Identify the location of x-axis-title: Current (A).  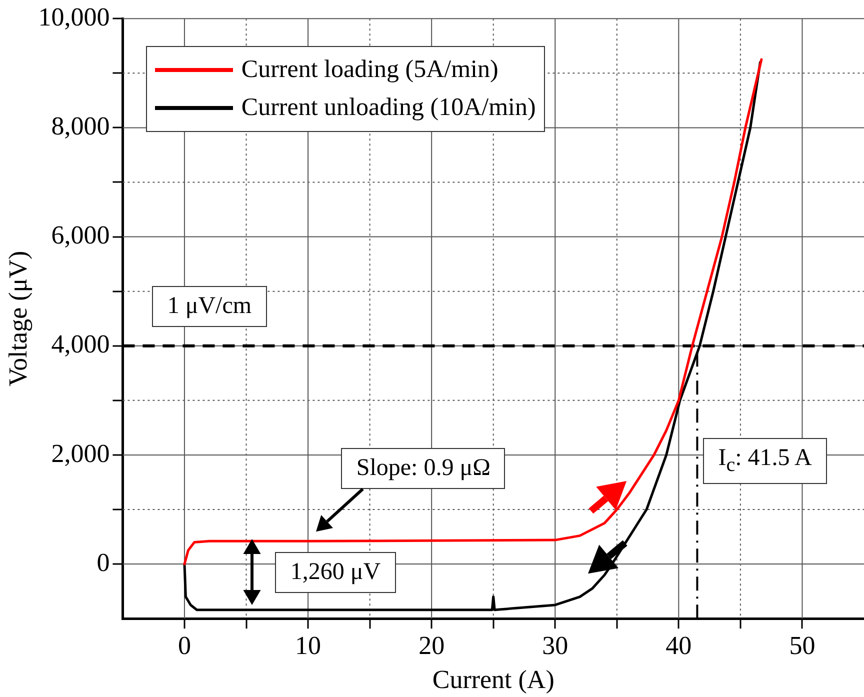
(493, 679).